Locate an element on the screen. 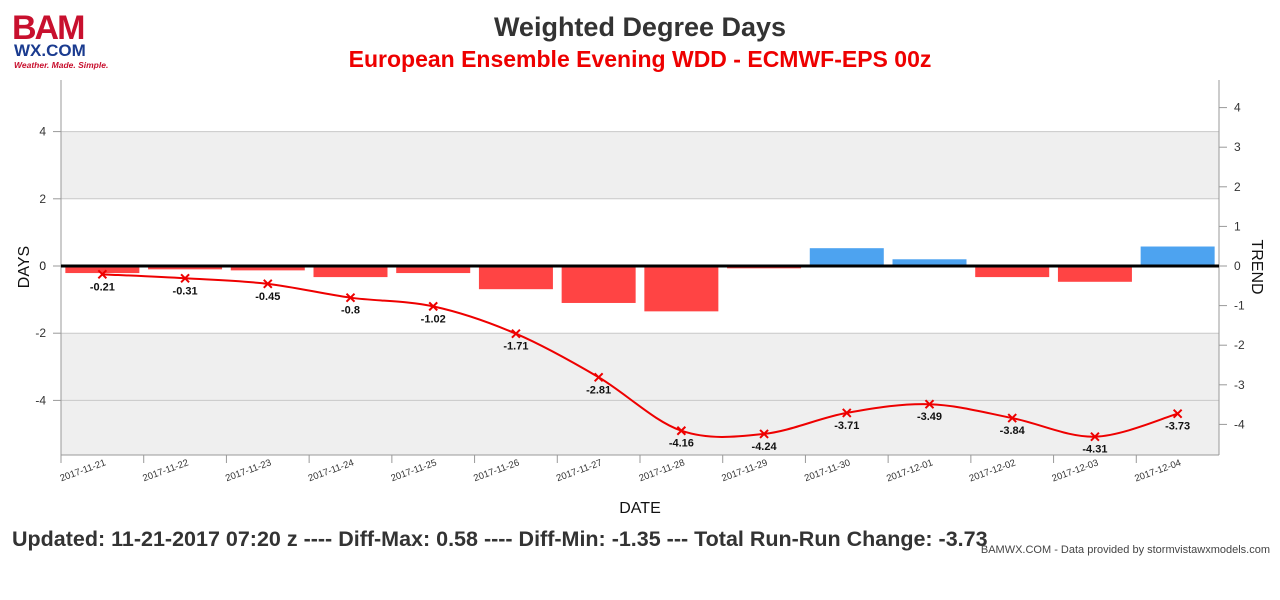 The image size is (1280, 600). logo-wx-text: WX.COM is located at coordinates (50, 50).